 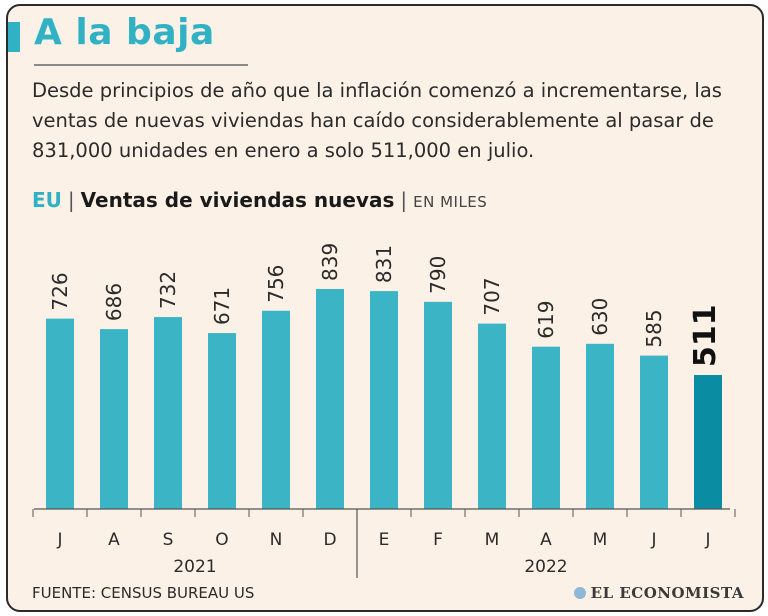 I want to click on x-tick-label-3: S, so click(x=168, y=540).